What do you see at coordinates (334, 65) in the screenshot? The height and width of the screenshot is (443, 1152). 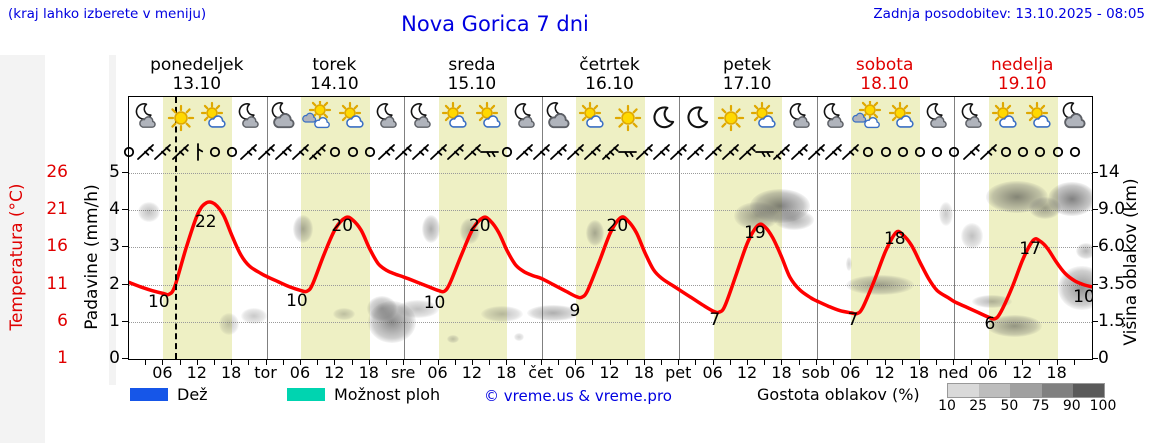 I see `day-name: torek` at bounding box center [334, 65].